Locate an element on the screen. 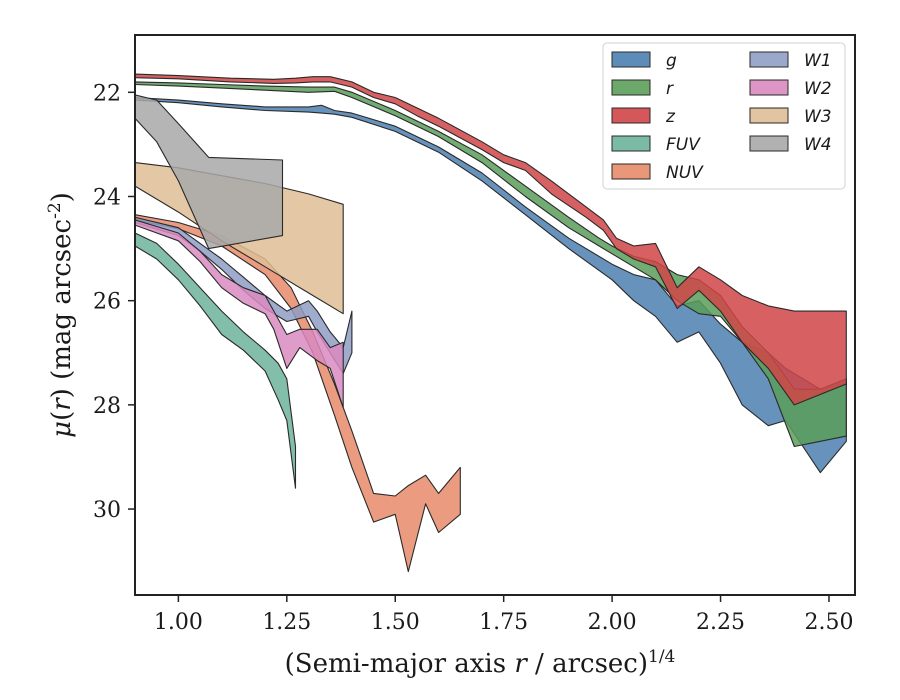  legend-label-r: r is located at coordinates (670, 89).